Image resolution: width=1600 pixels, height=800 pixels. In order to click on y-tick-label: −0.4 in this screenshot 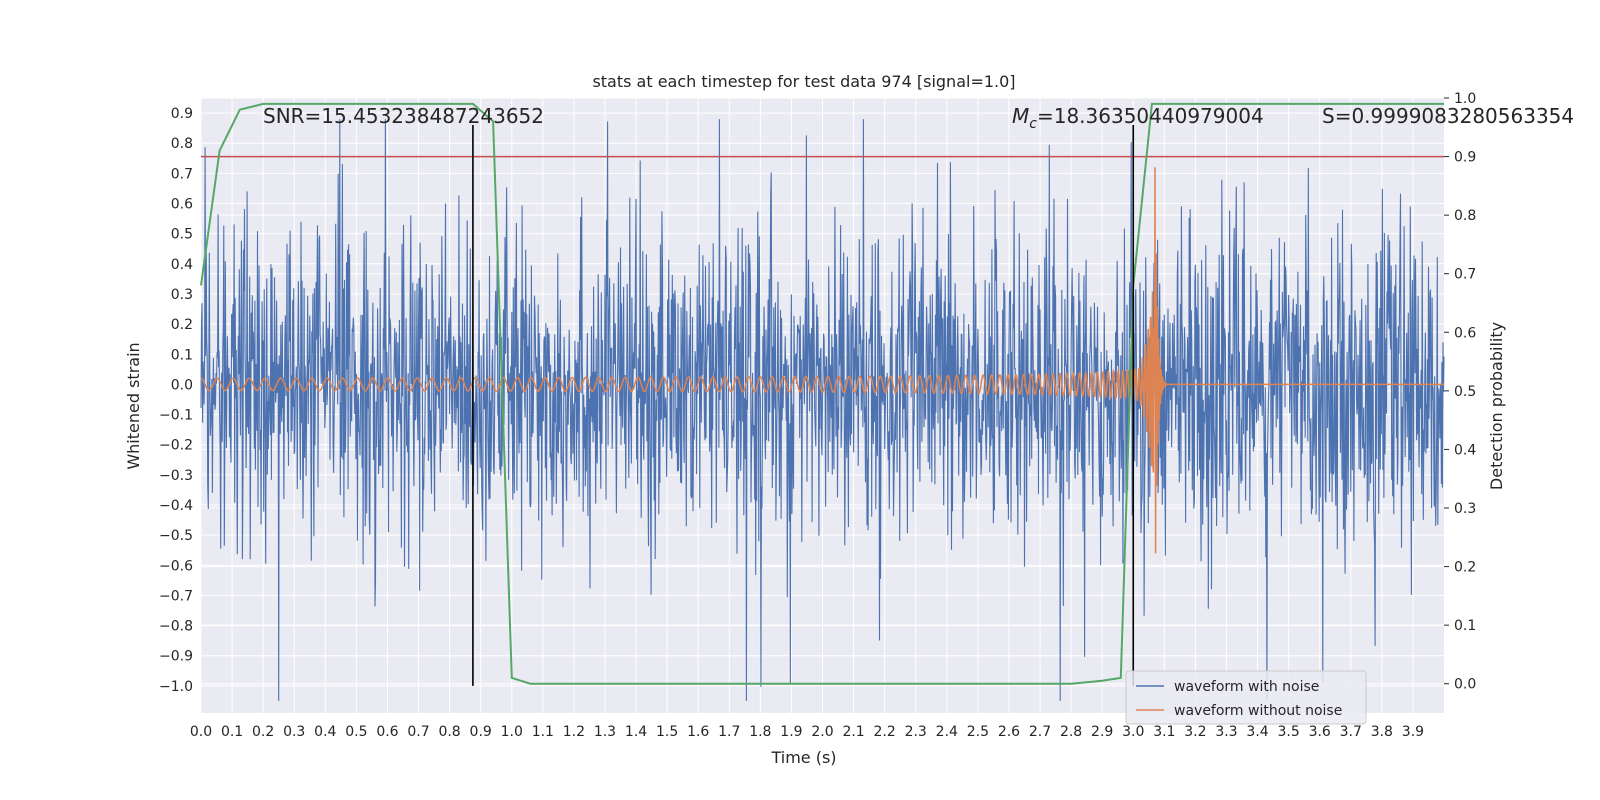, I will do `click(176, 506)`.